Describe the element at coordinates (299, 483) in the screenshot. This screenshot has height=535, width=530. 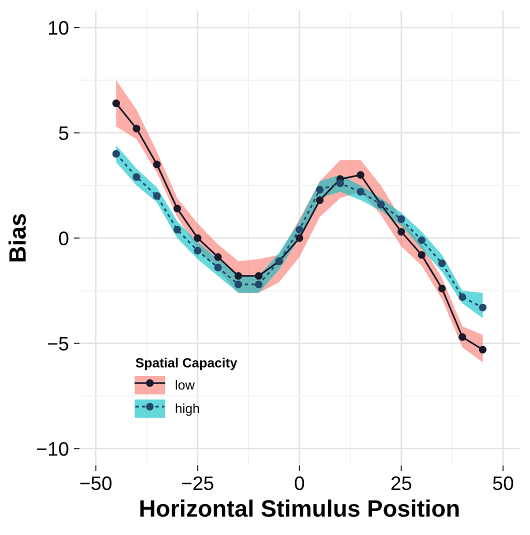
I see `x-tick-label: 0` at that location.